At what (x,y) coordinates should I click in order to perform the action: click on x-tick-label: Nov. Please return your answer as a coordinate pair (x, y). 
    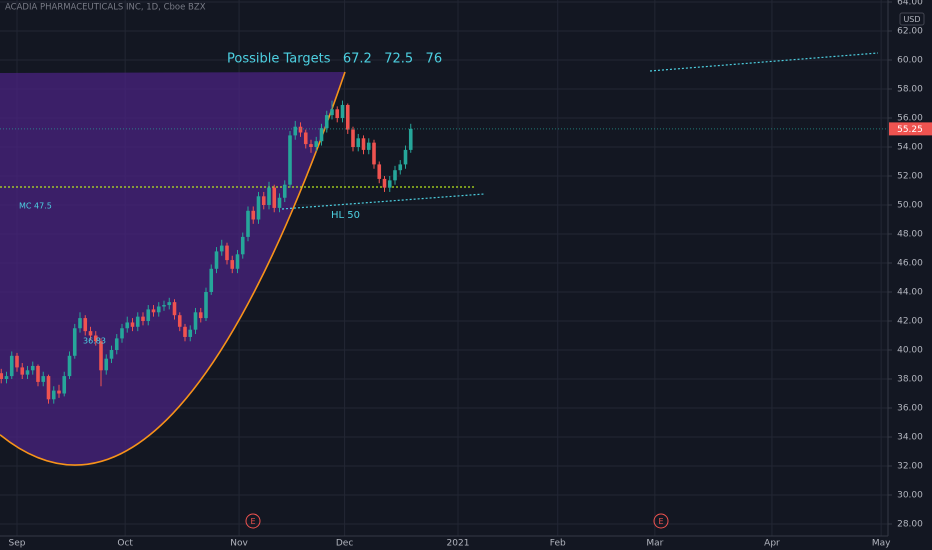
    Looking at the image, I should click on (239, 544).